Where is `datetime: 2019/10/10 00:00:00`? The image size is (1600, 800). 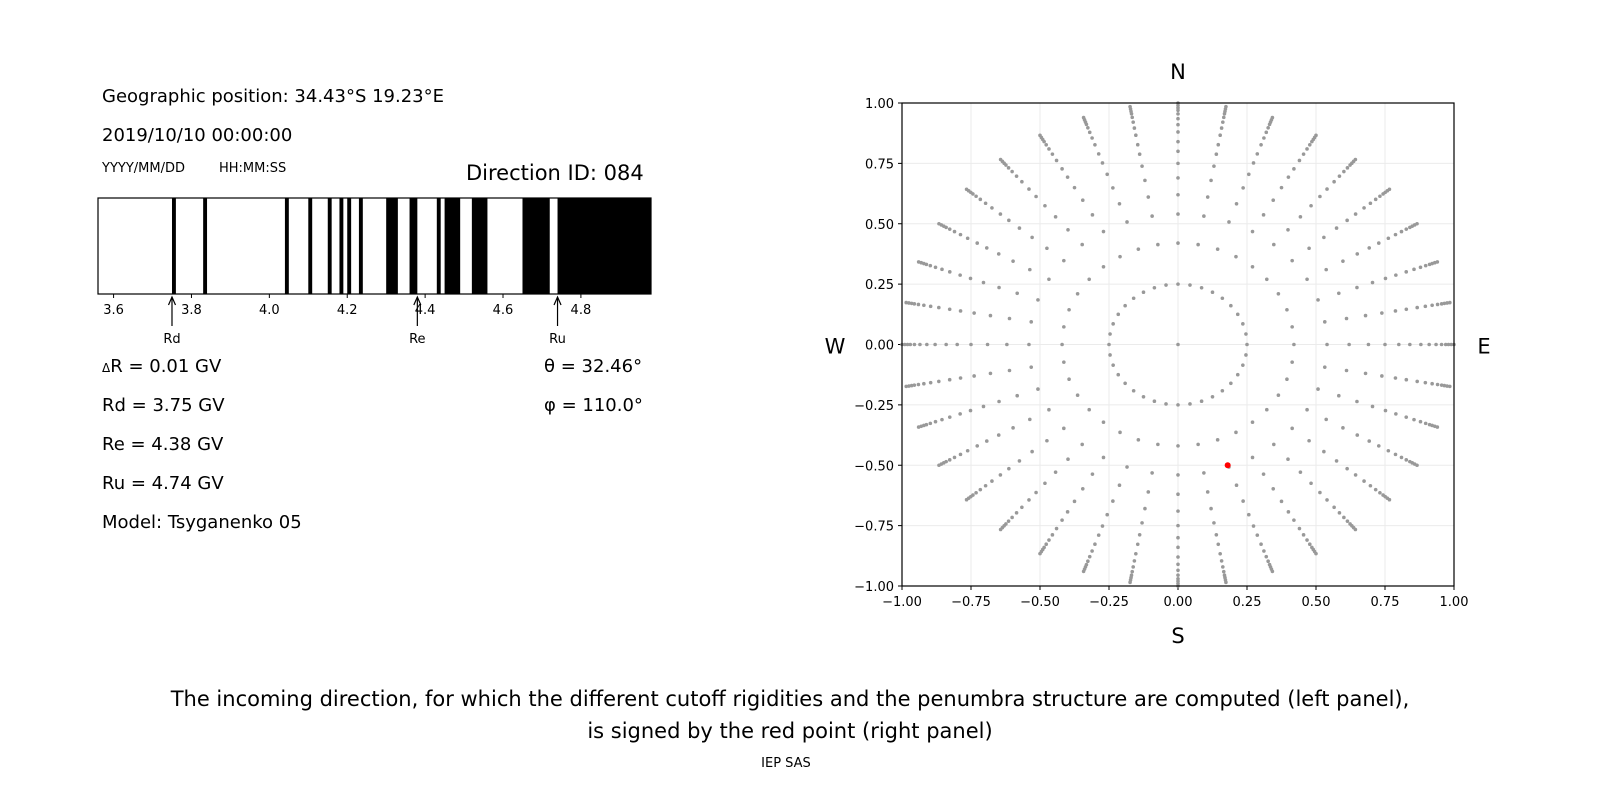
datetime: 2019/10/10 00:00:00 is located at coordinates (197, 135).